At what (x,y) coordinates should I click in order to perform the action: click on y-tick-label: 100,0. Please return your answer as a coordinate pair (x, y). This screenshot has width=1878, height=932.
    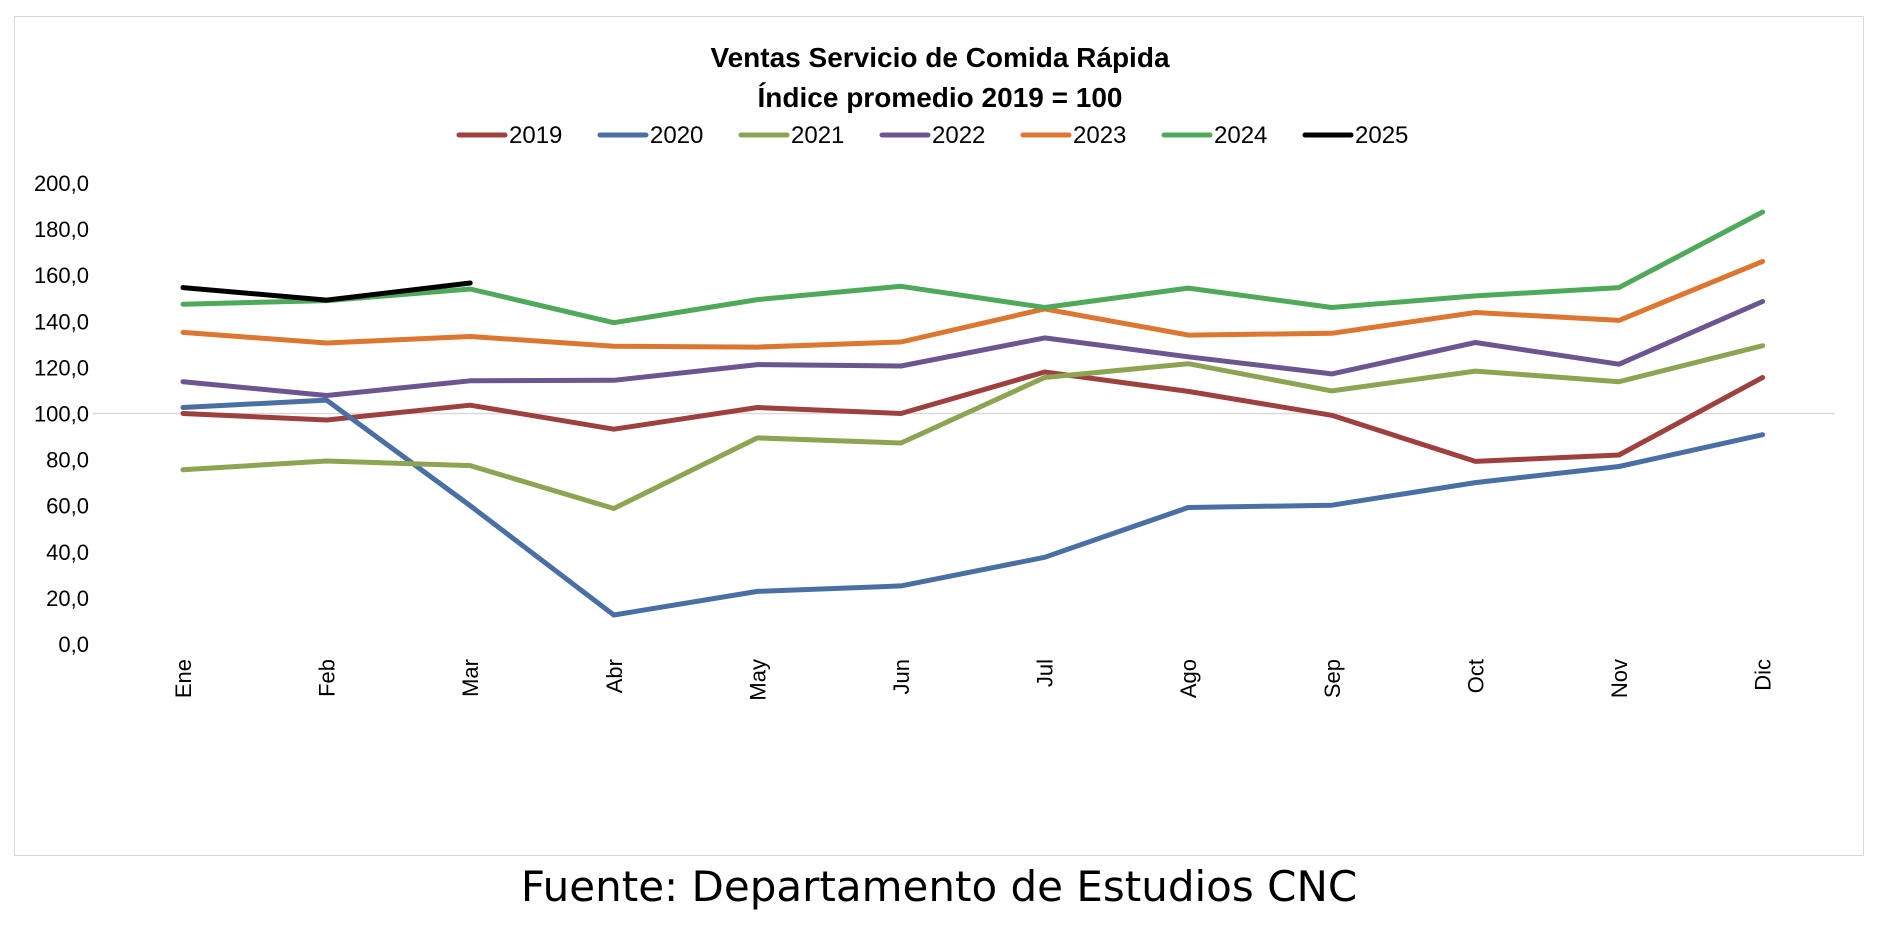
    Looking at the image, I should click on (61, 414).